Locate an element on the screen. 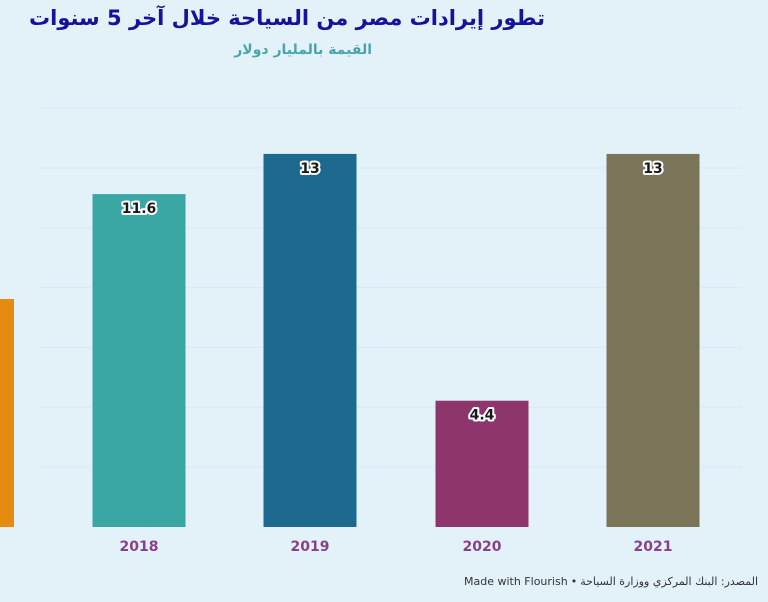  x-tick-label-2020: 2020 is located at coordinates (482, 547).